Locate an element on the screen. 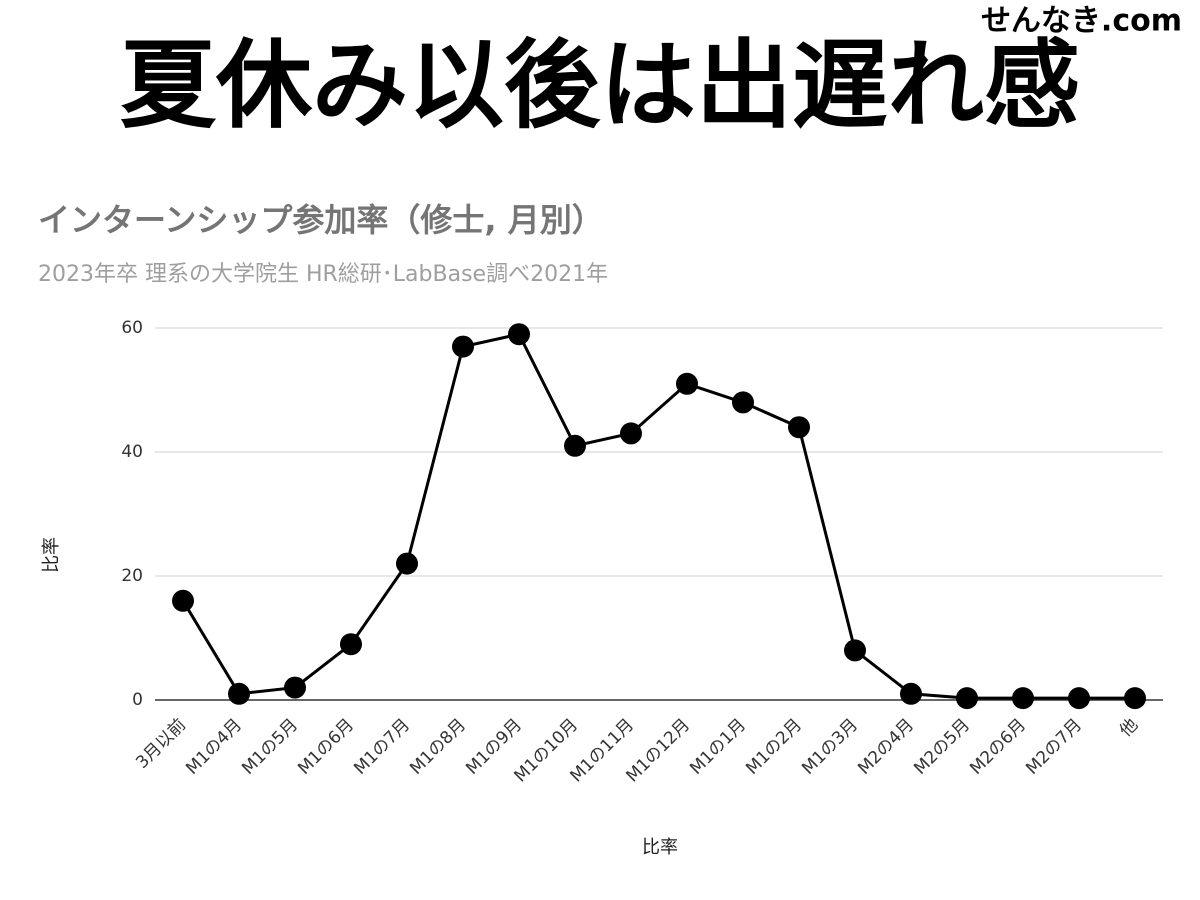 Image resolution: width=1200 pixels, height=900 pixels. chart-subtitle: 2023年卒 理系の大学院生 HR総研･LabBase調べ2021年 is located at coordinates (323, 274).